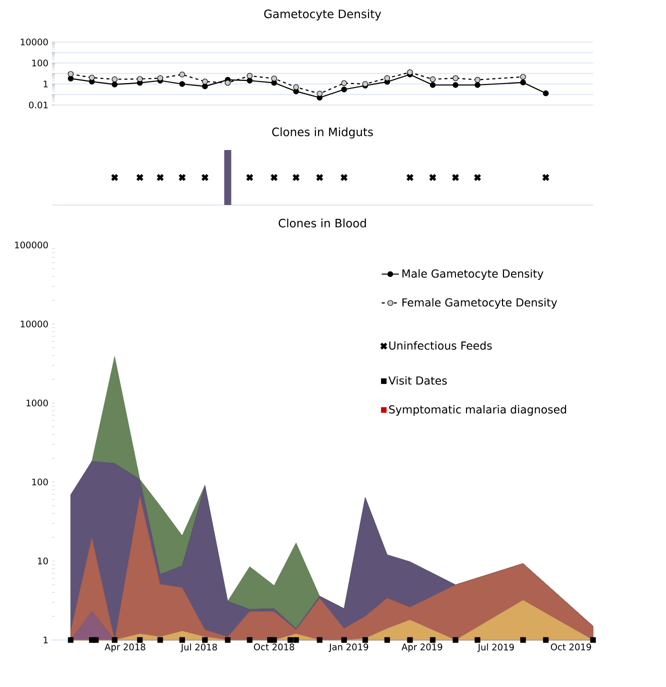  What do you see at coordinates (198, 648) in the screenshot?
I see `x-tick-label: Jul 2018` at bounding box center [198, 648].